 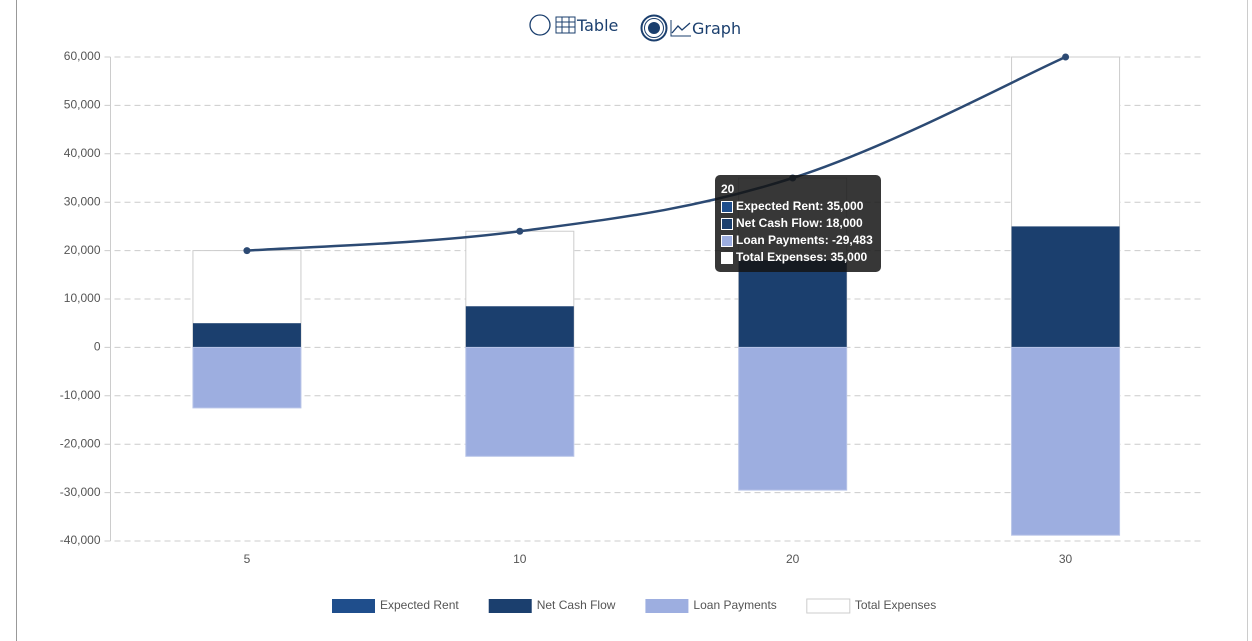 I want to click on y-tick-label: -40,000, so click(x=80, y=540).